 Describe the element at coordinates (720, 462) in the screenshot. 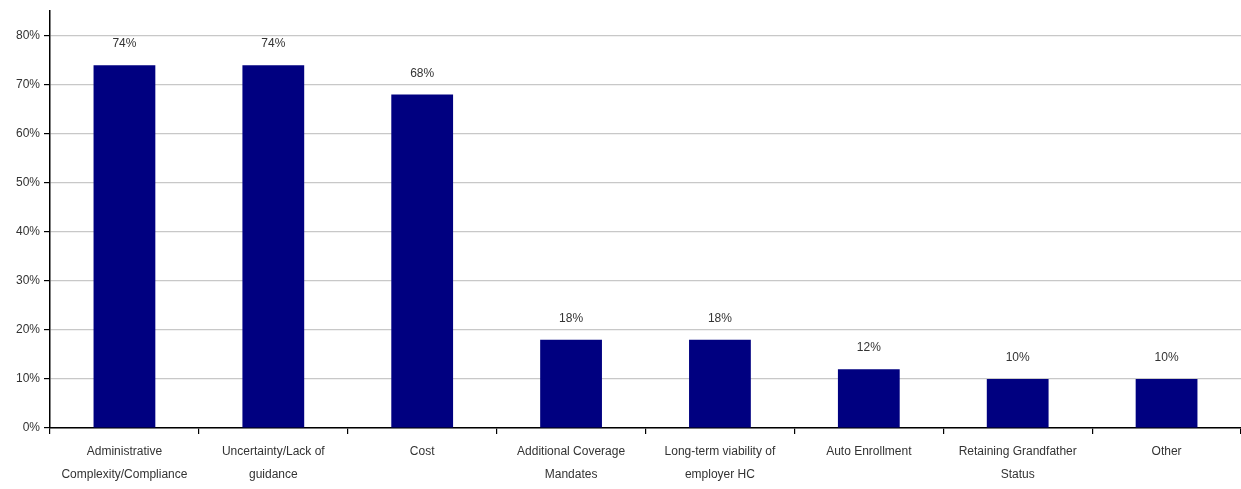

I see `x-tick-label: Long-term viability of employer HC` at that location.